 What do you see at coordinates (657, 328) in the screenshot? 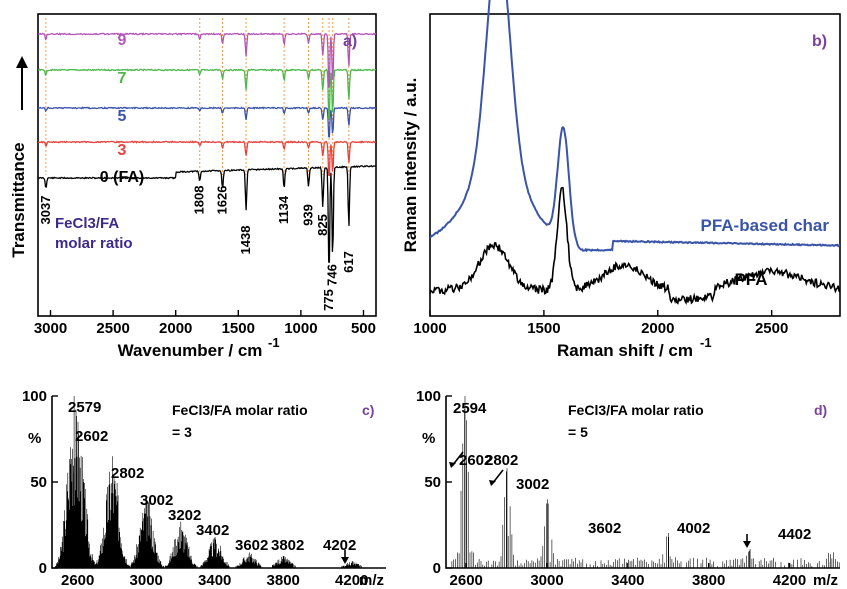
I see `b-xtick-label: 2000` at bounding box center [657, 328].